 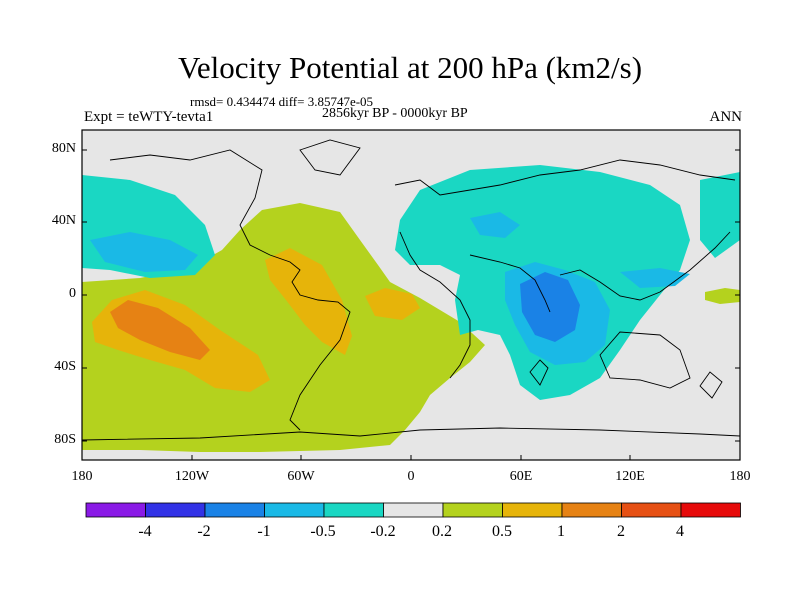 What do you see at coordinates (442, 531) in the screenshot?
I see `colorbar-label: 0.2` at bounding box center [442, 531].